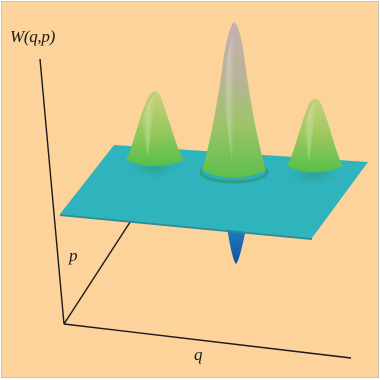 This screenshot has width=380, height=380. What do you see at coordinates (186, 227) in the screenshot?
I see `plane-edge` at bounding box center [186, 227].